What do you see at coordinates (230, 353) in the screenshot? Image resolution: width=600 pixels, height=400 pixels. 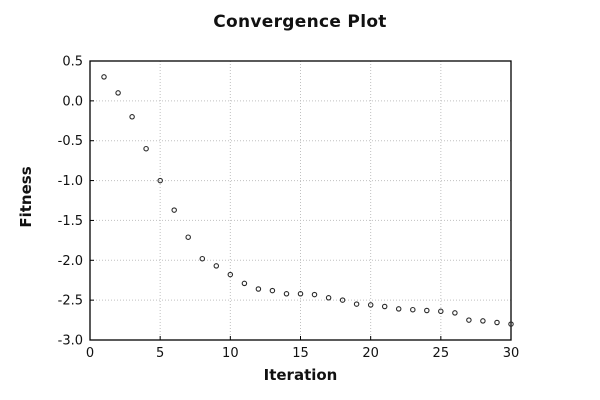 I see `x-tick-label: 10` at bounding box center [230, 353].